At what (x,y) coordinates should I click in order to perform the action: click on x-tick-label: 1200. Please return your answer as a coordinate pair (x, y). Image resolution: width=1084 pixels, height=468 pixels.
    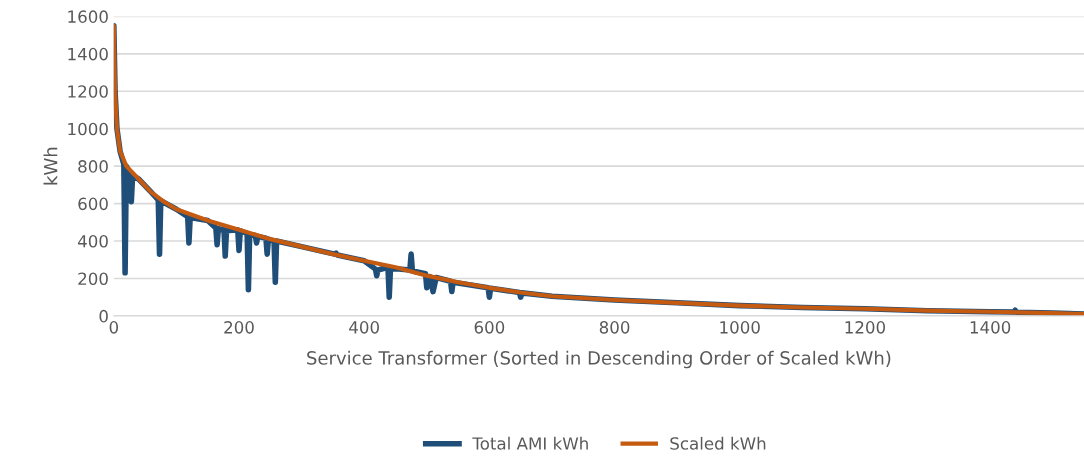
    Looking at the image, I should click on (865, 327).